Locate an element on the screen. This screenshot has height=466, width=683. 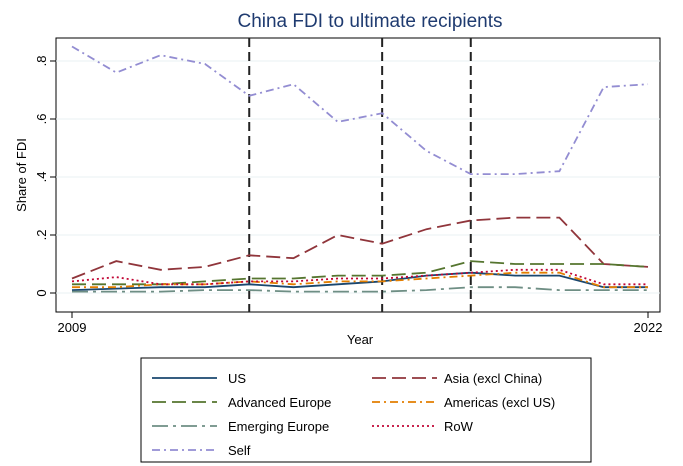
x-tick-label: 2009 is located at coordinates (72, 327).